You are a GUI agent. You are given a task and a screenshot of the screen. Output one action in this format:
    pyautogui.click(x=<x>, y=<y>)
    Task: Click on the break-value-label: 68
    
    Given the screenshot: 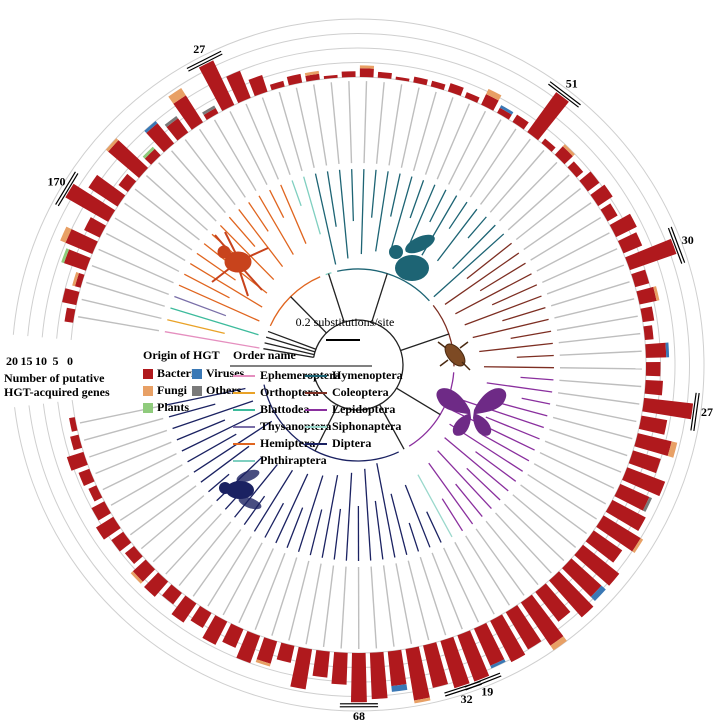 What is the action you would take?
    pyautogui.click(x=359, y=714)
    